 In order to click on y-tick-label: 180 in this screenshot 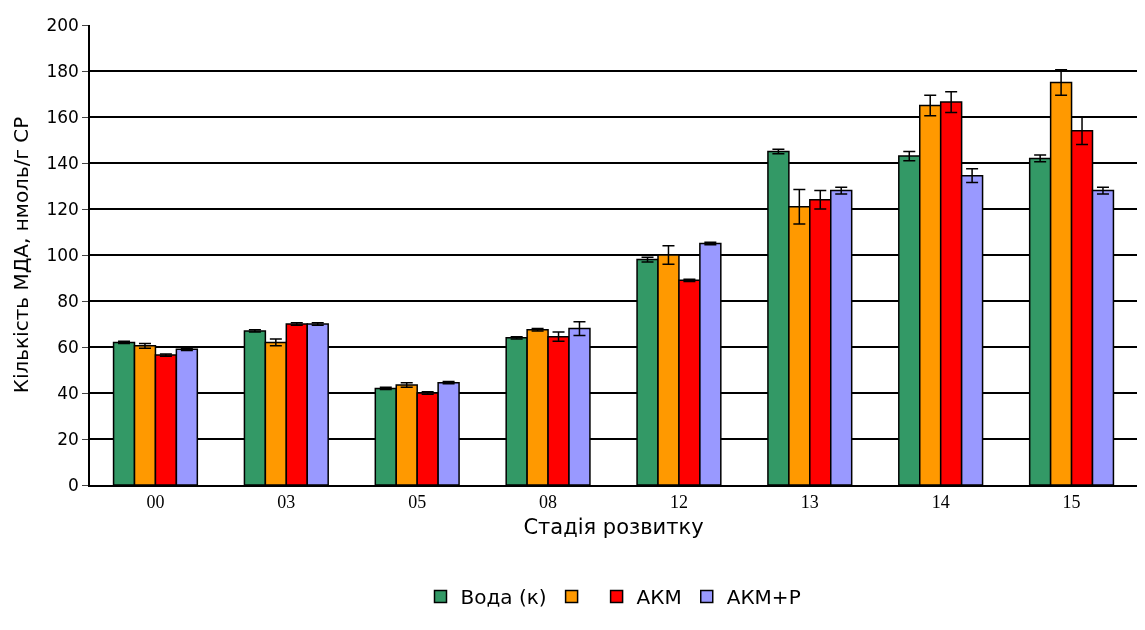, I will do `click(62, 70)`.